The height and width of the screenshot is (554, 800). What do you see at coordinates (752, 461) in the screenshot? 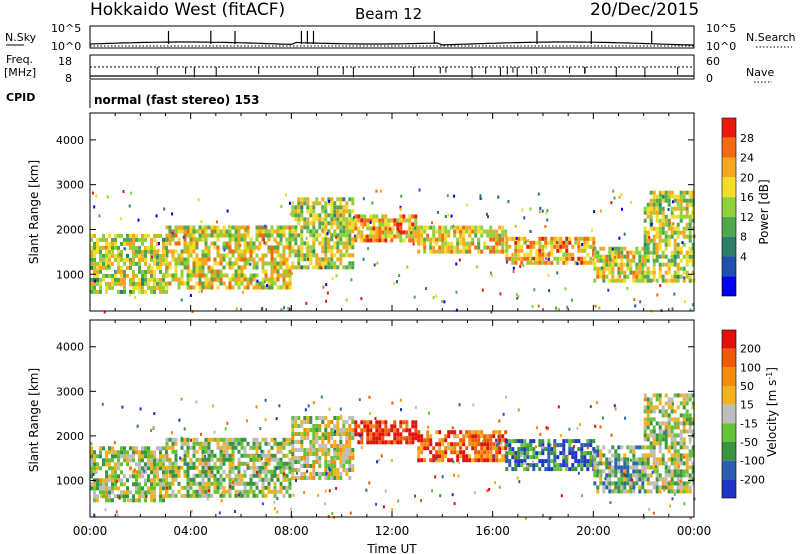
I see `colorbar-tick-label: -100` at bounding box center [752, 461].